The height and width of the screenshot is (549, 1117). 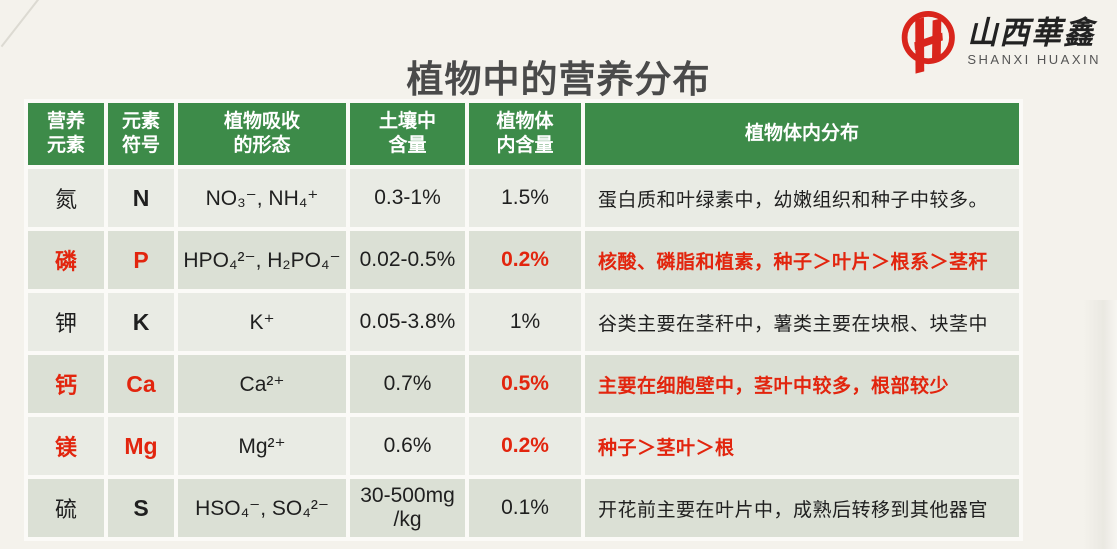 I want to click on header-form: 植物吸收 的形态, so click(x=262, y=134).